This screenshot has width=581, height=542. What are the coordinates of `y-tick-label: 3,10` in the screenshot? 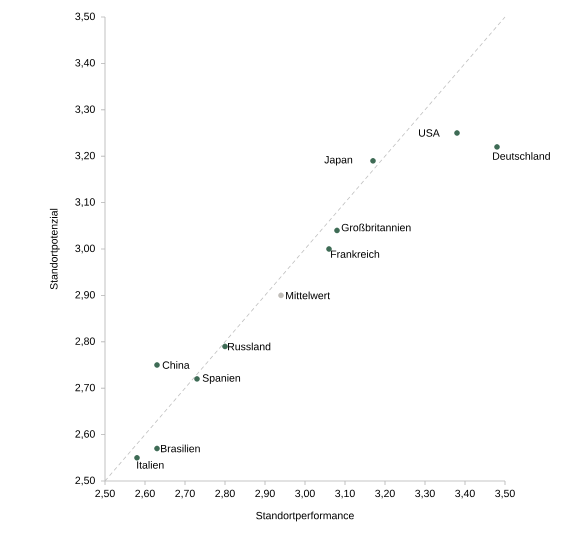 It's located at (85, 202).